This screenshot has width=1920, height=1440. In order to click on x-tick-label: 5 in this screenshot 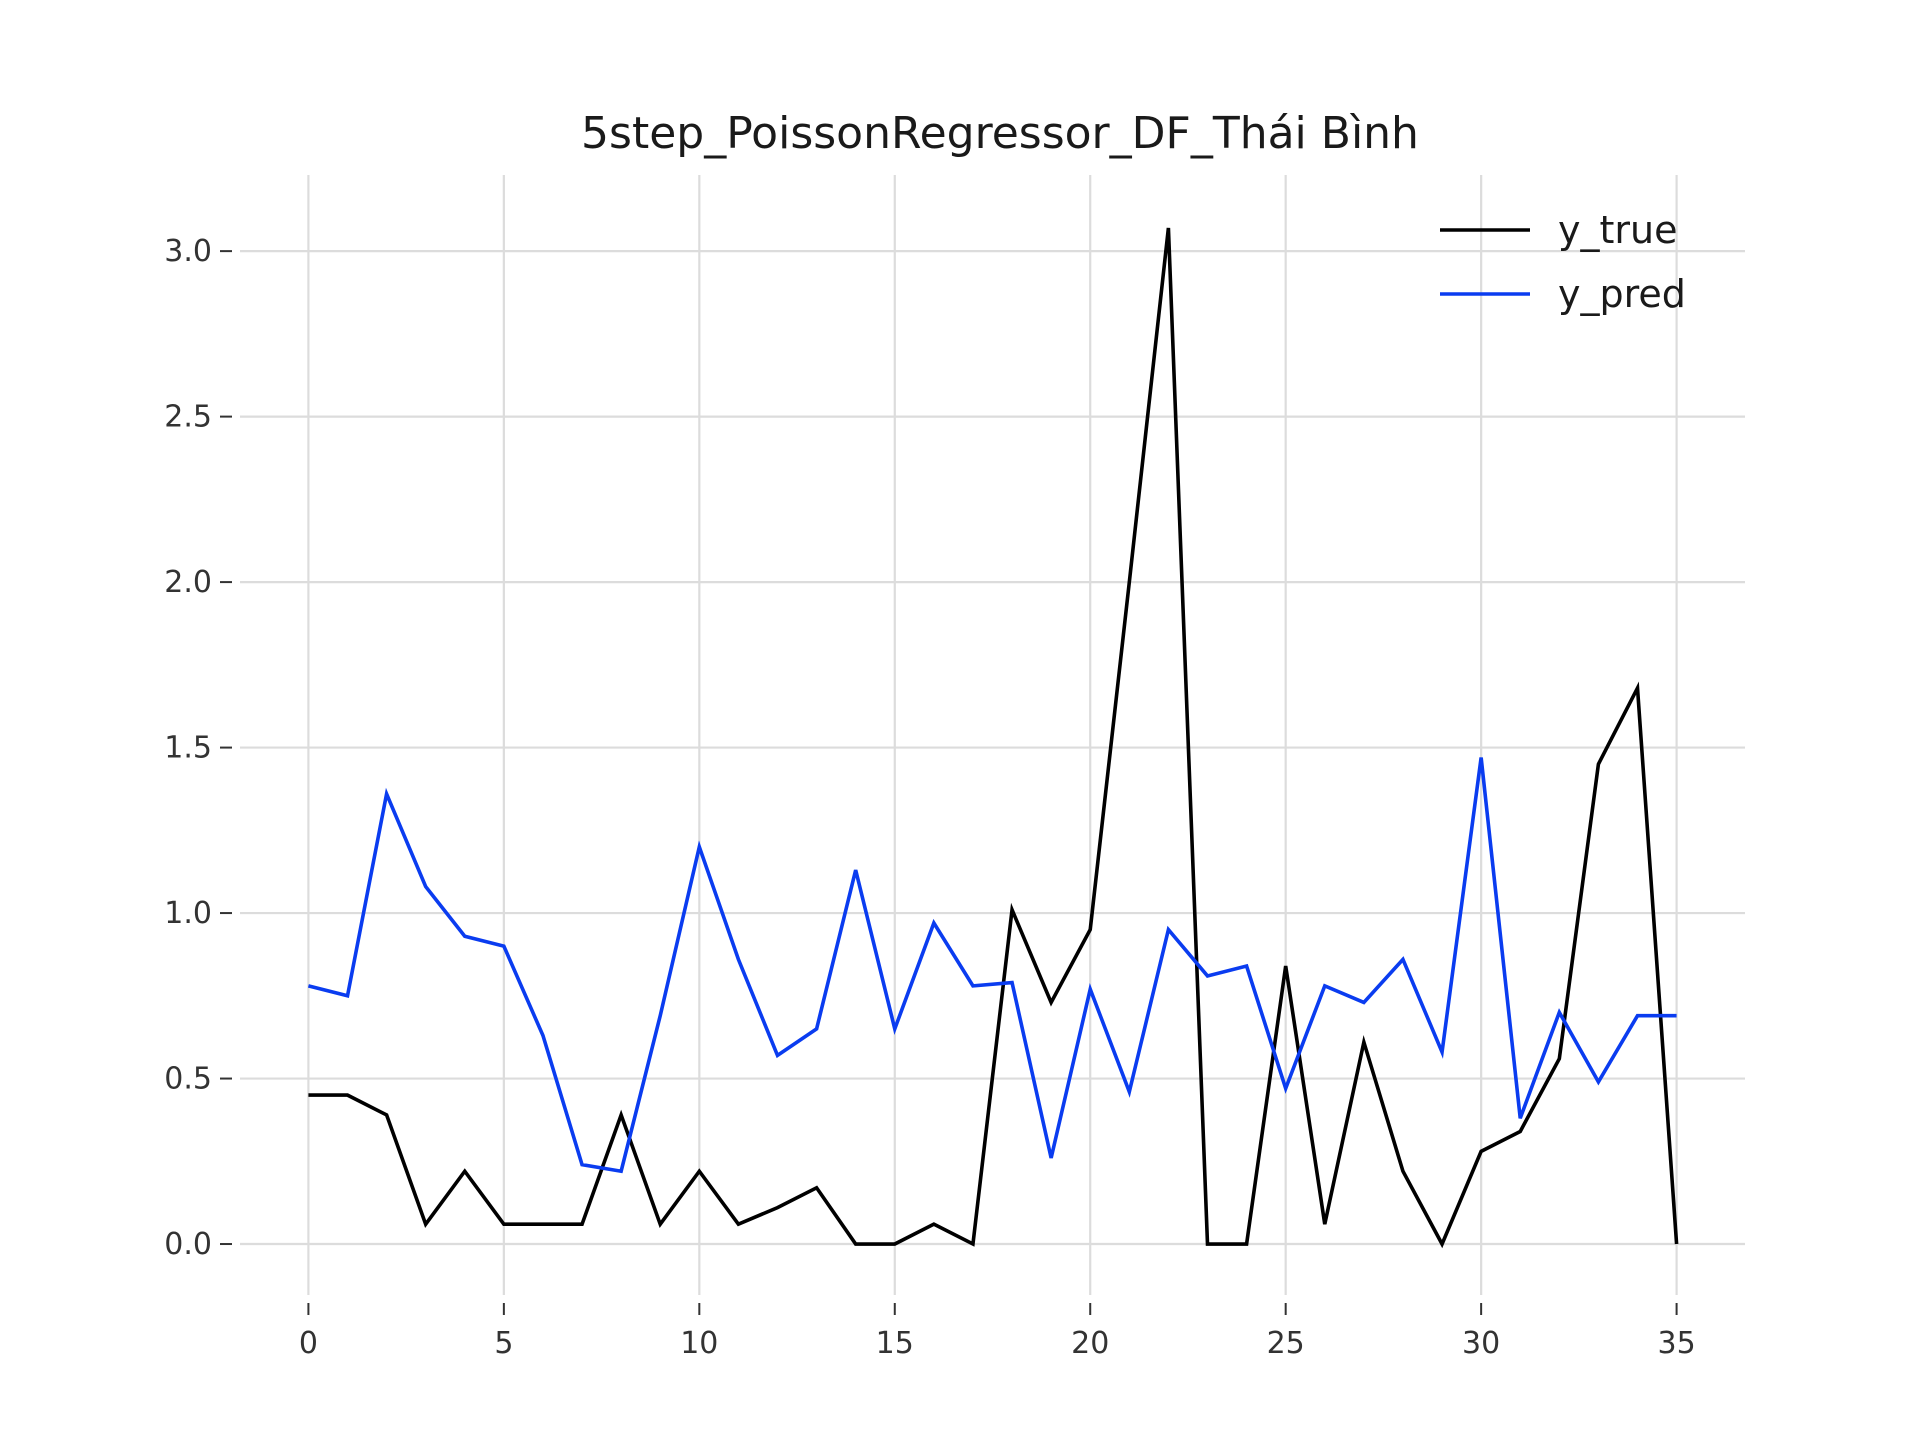, I will do `click(503, 1343)`.